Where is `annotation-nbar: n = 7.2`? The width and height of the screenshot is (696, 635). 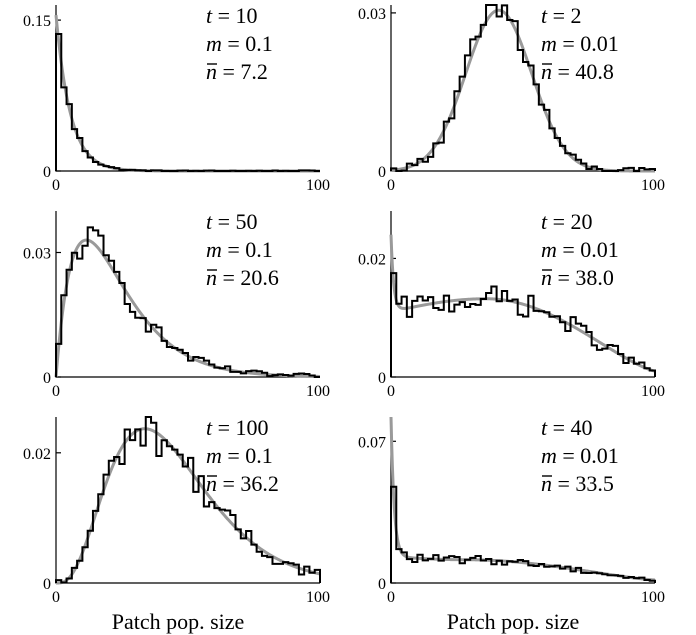
annotation-nbar: n = 7.2 is located at coordinates (237, 71).